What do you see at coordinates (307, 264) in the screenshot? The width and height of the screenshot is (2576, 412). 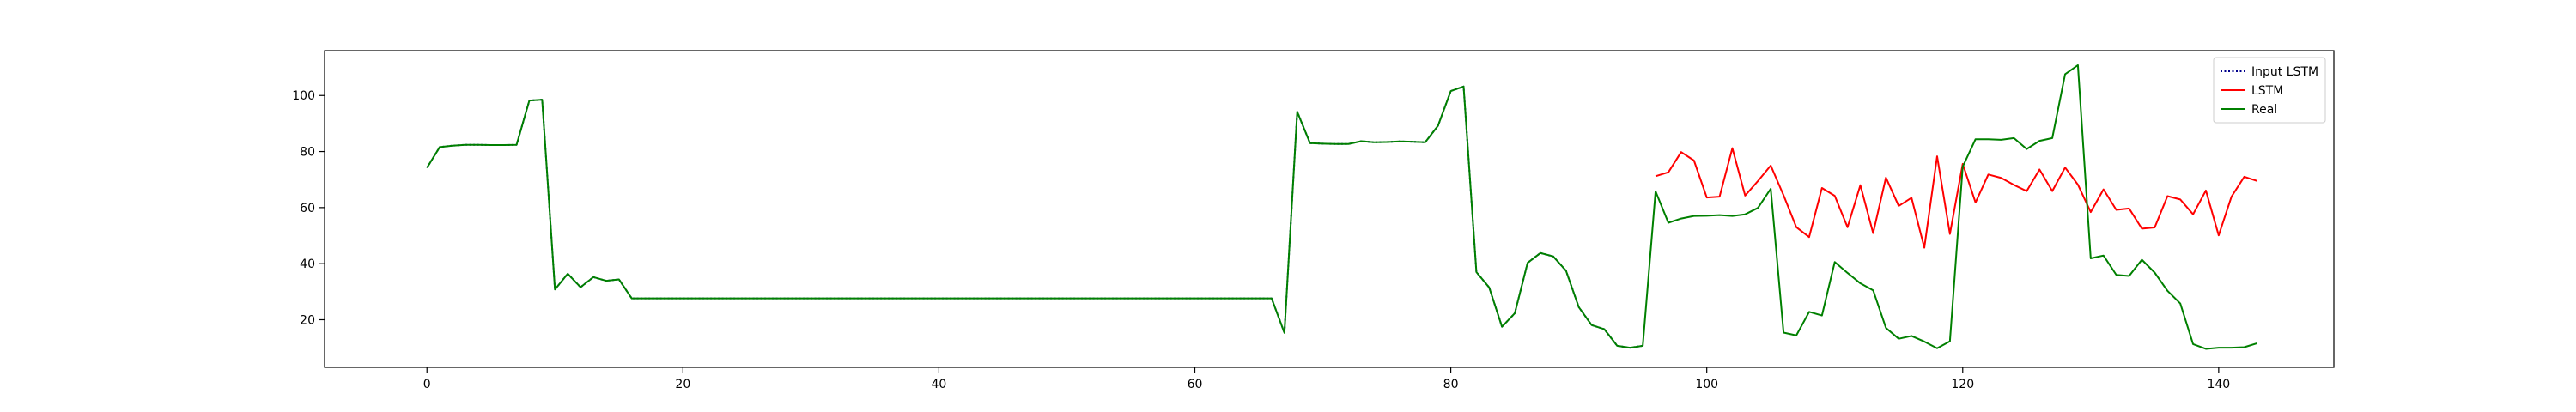 I see `y-tick-label: 40` at bounding box center [307, 264].